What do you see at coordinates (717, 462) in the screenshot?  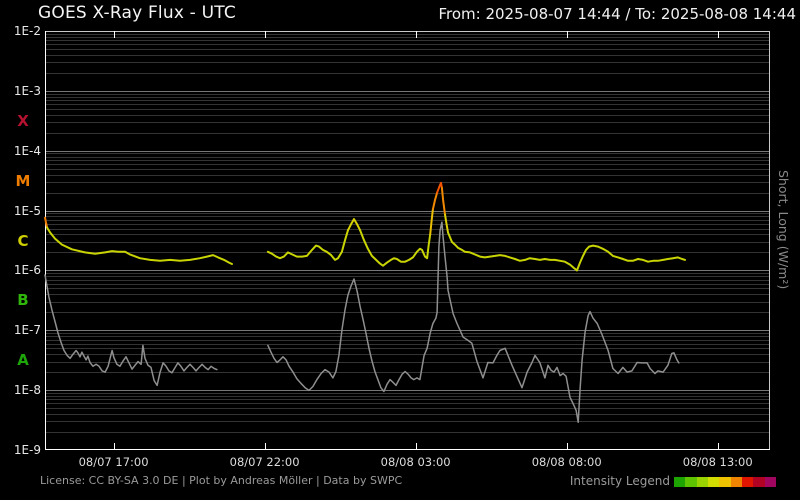 I see `x-tick-label: 08/08 13:00` at bounding box center [717, 462].